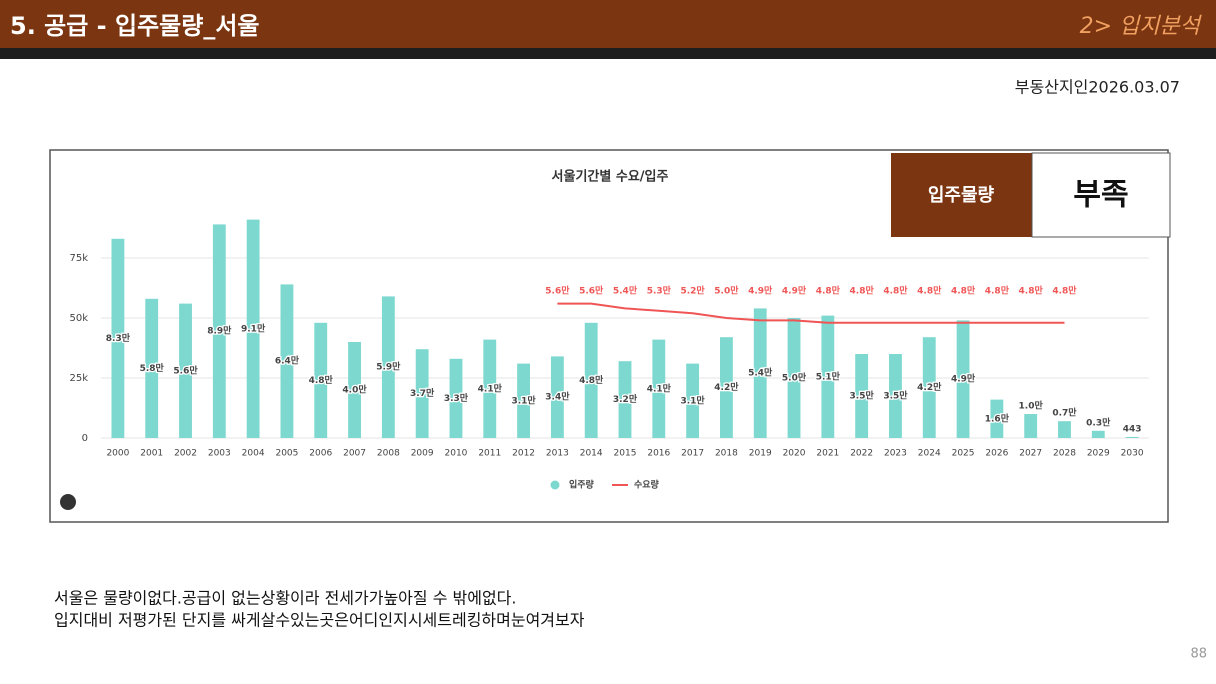  What do you see at coordinates (963, 454) in the screenshot?
I see `x-tick-label: 2025` at bounding box center [963, 454].